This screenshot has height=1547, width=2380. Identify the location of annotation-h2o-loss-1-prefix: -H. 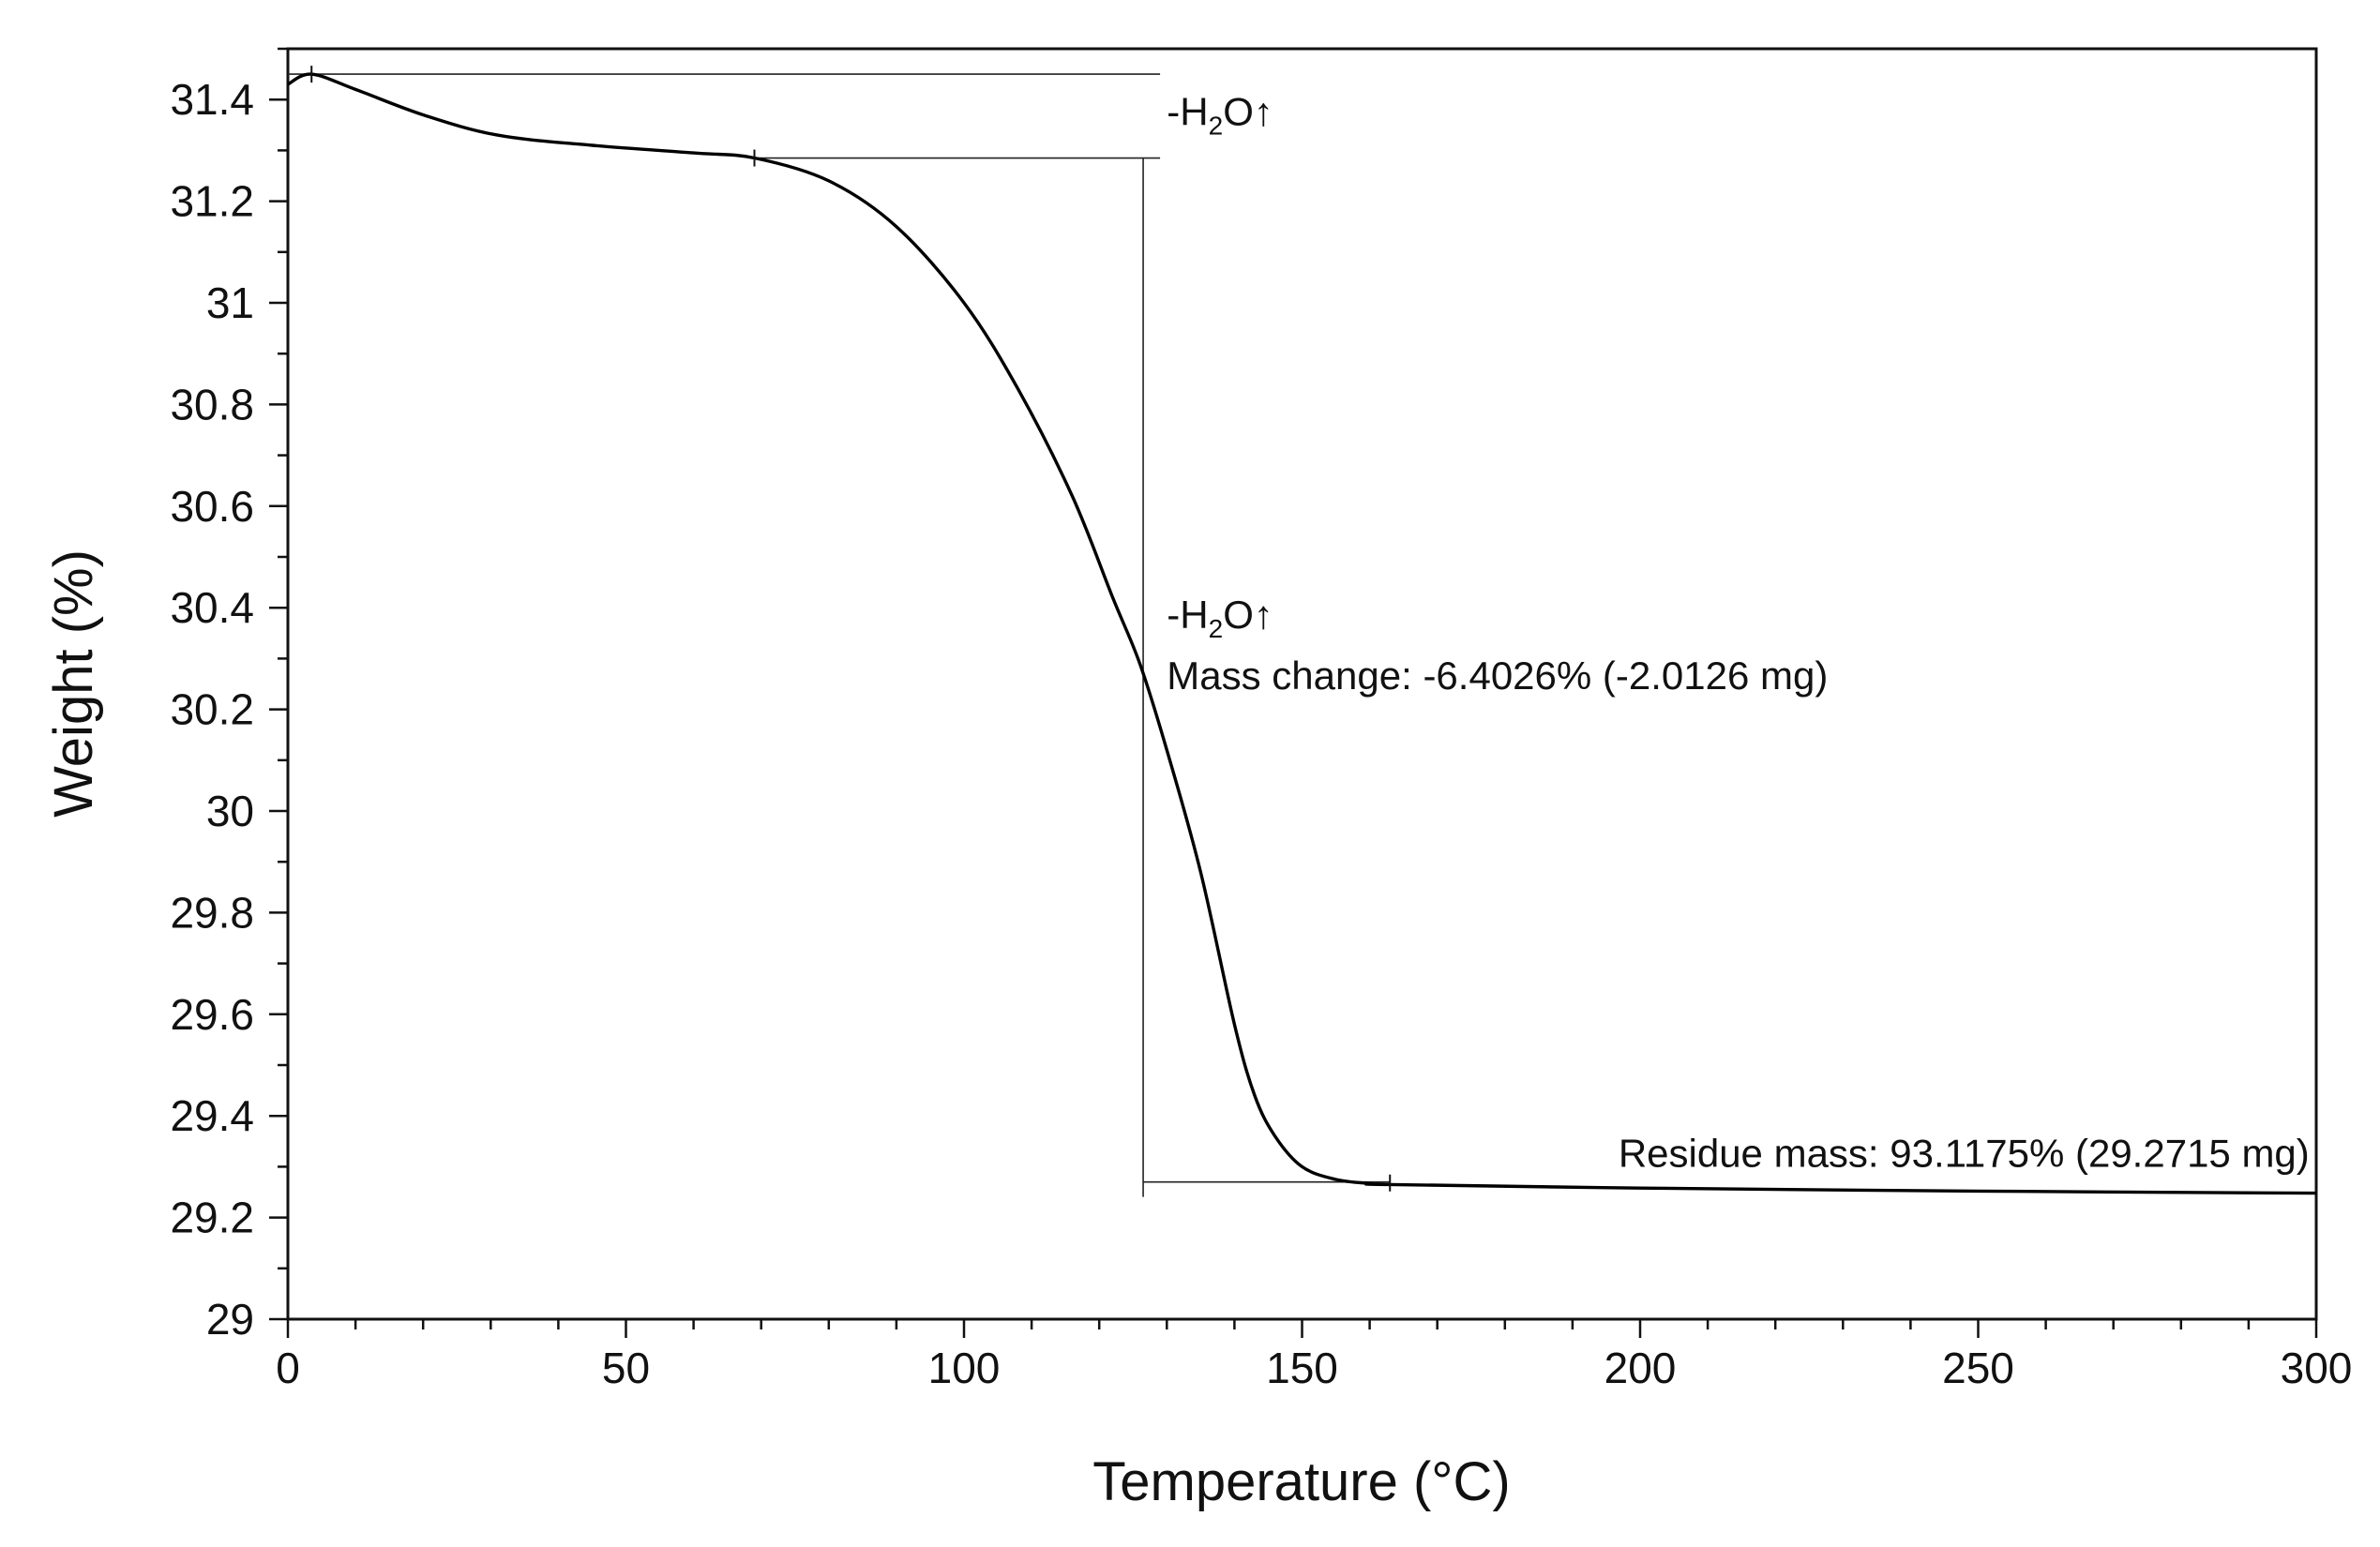
(1187, 111).